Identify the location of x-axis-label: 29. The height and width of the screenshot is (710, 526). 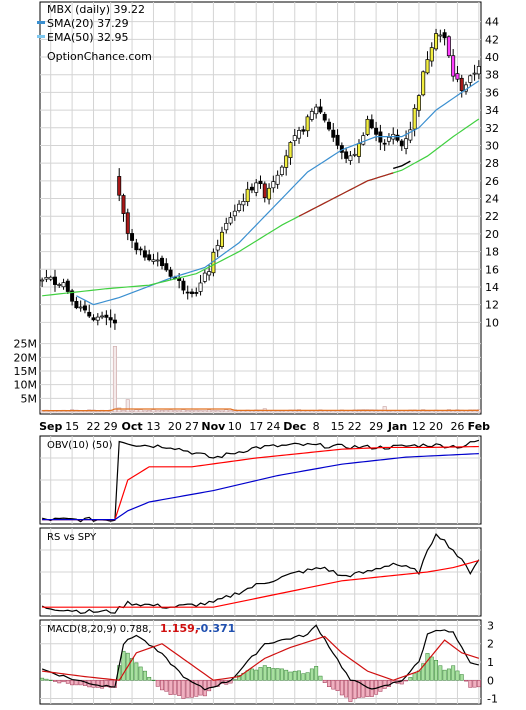
(111, 426).